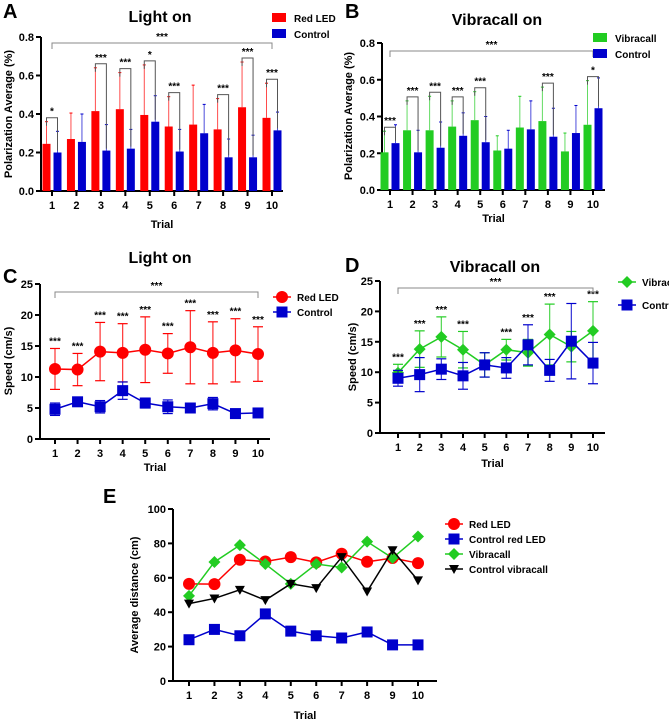 The height and width of the screenshot is (724, 669). I want to click on y-tick-label: 0.2, so click(367, 154).